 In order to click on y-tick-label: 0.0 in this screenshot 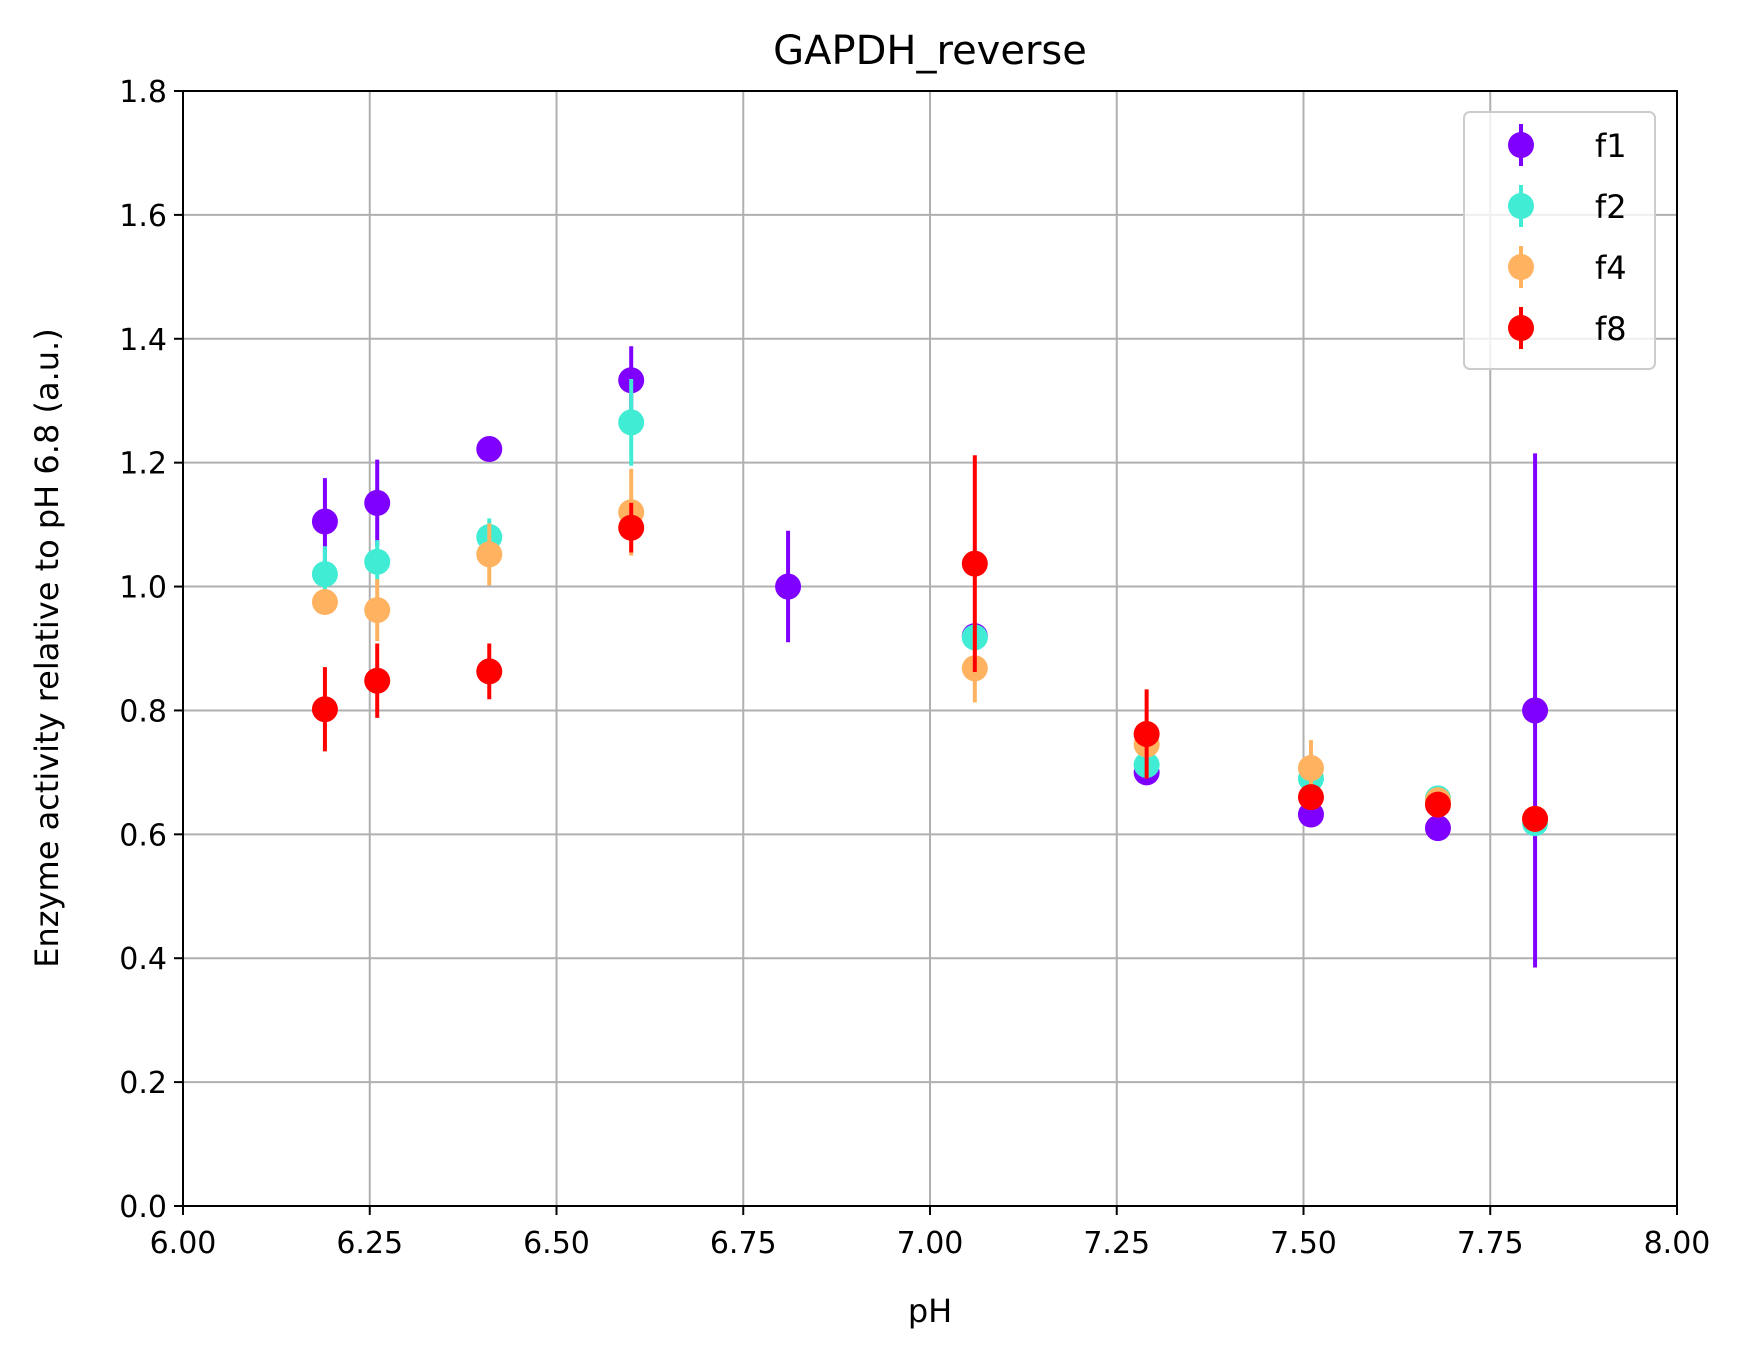, I will do `click(143, 1207)`.